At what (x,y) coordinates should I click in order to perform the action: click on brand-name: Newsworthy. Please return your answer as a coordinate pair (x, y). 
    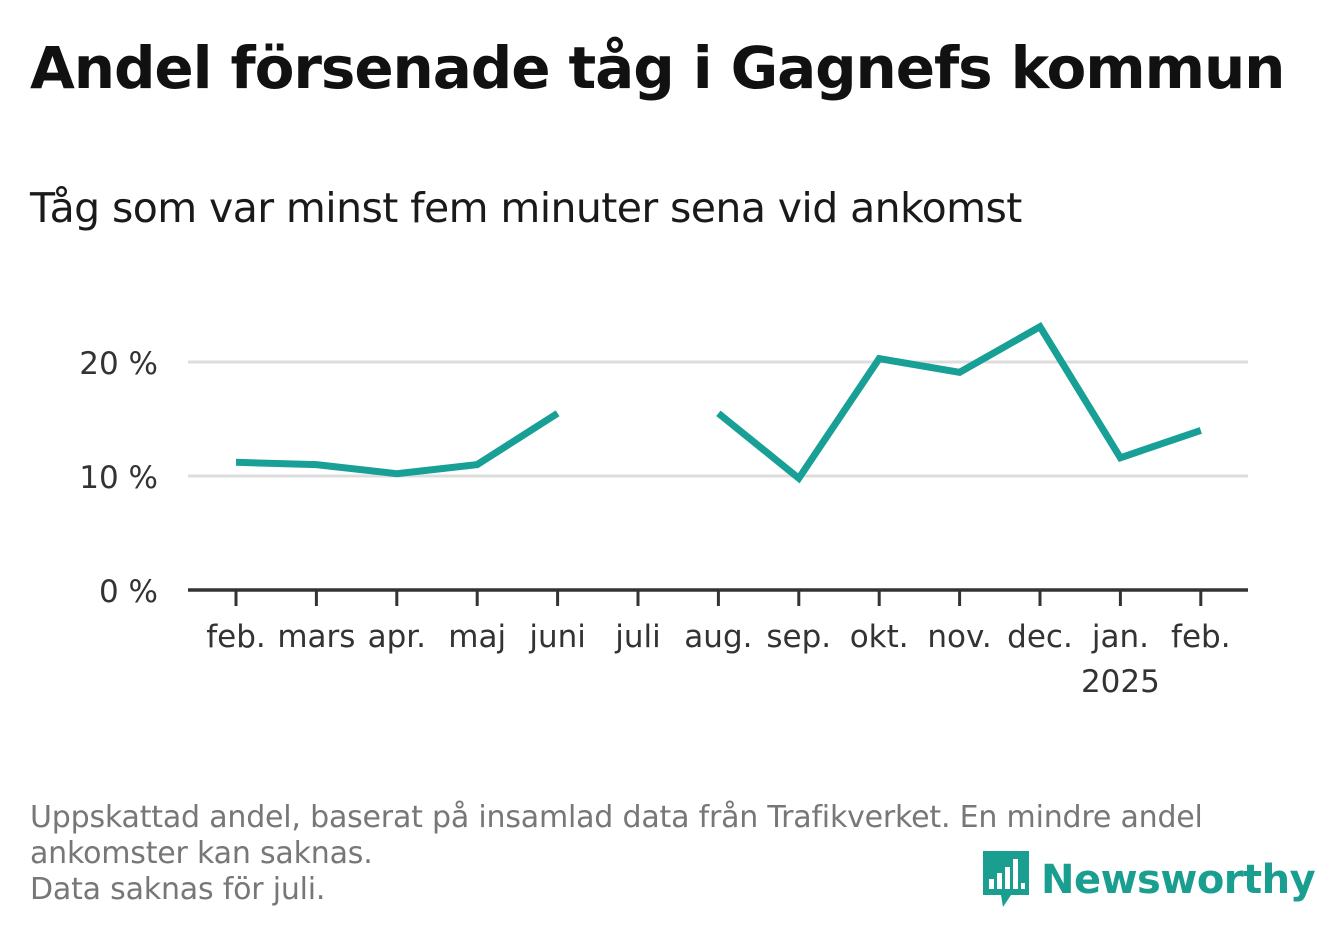
    Looking at the image, I should click on (1178, 880).